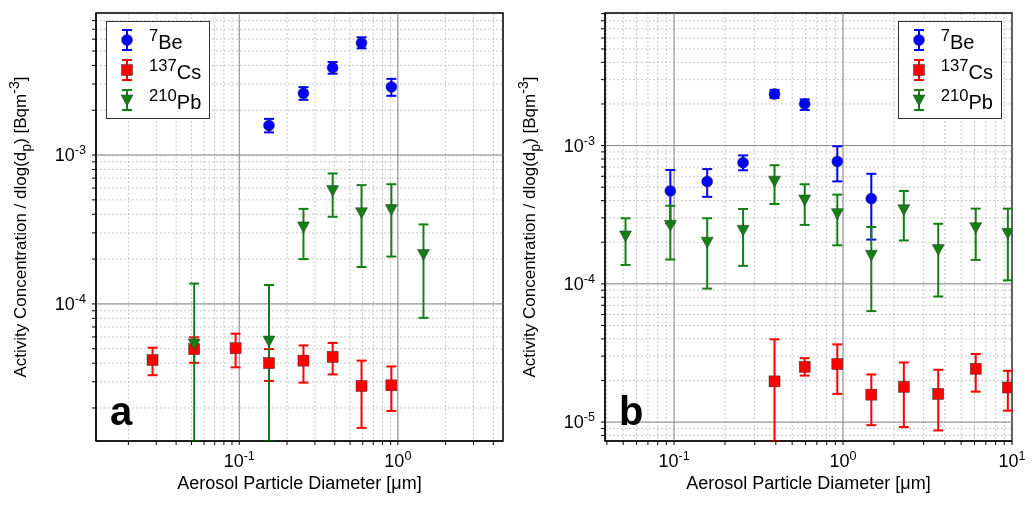  I want to click on x-tick-label: 10$^{1}$, so click(1012, 460).